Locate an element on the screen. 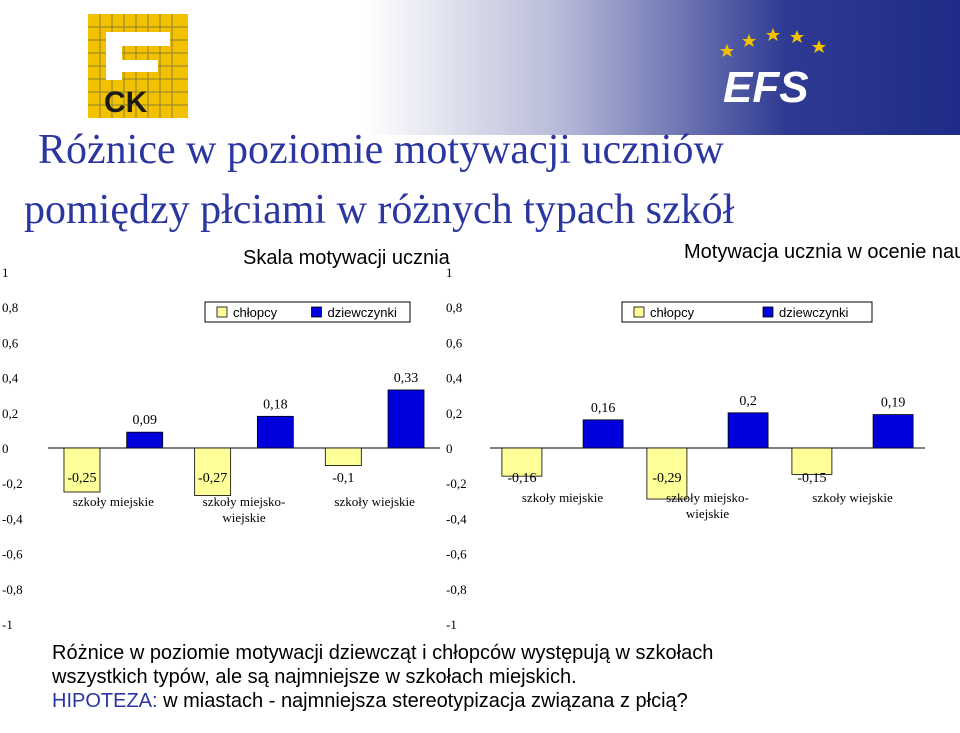  data-label: 0,18 is located at coordinates (275, 404).